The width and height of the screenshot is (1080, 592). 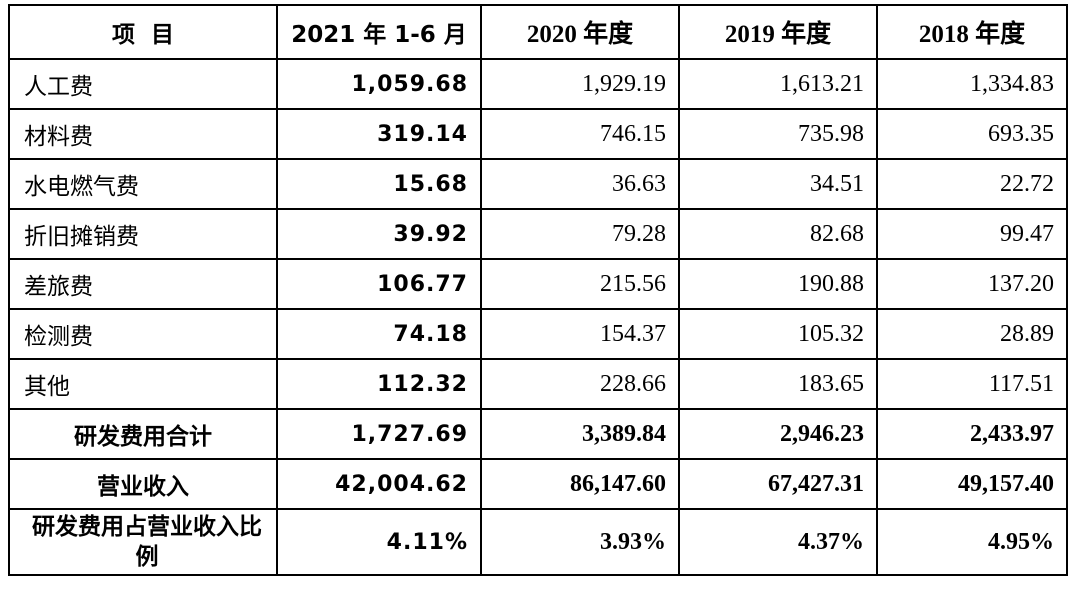 I want to click on cell-2021h1: 39.92, so click(x=379, y=234).